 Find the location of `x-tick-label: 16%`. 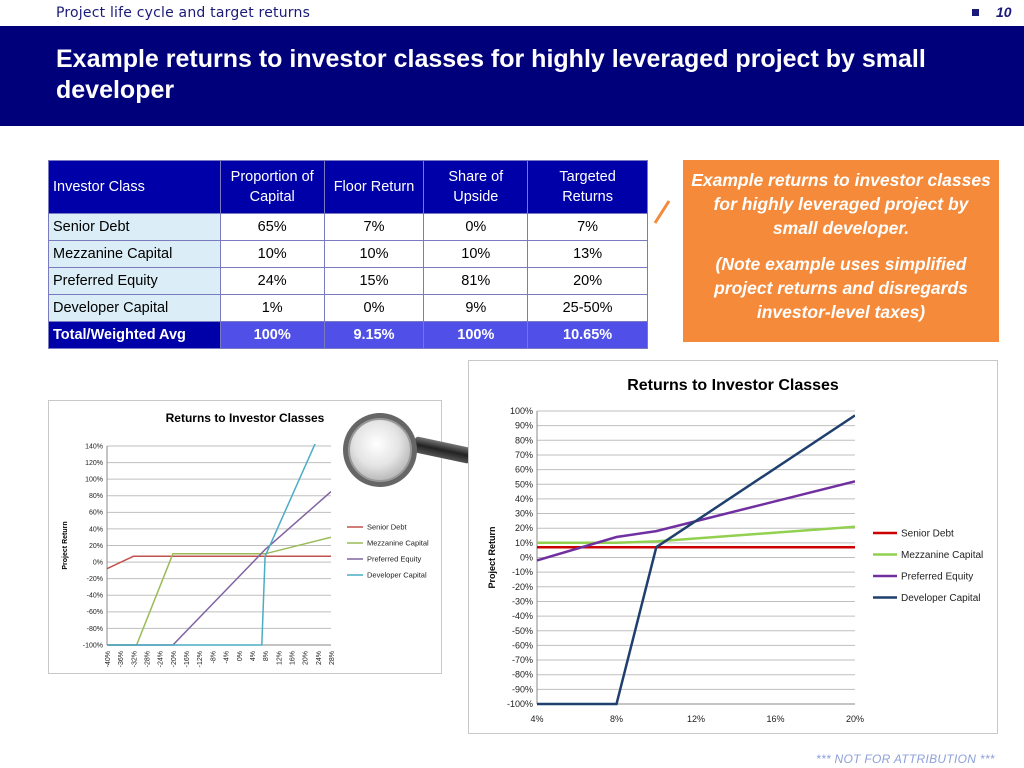

x-tick-label: 16% is located at coordinates (775, 719).